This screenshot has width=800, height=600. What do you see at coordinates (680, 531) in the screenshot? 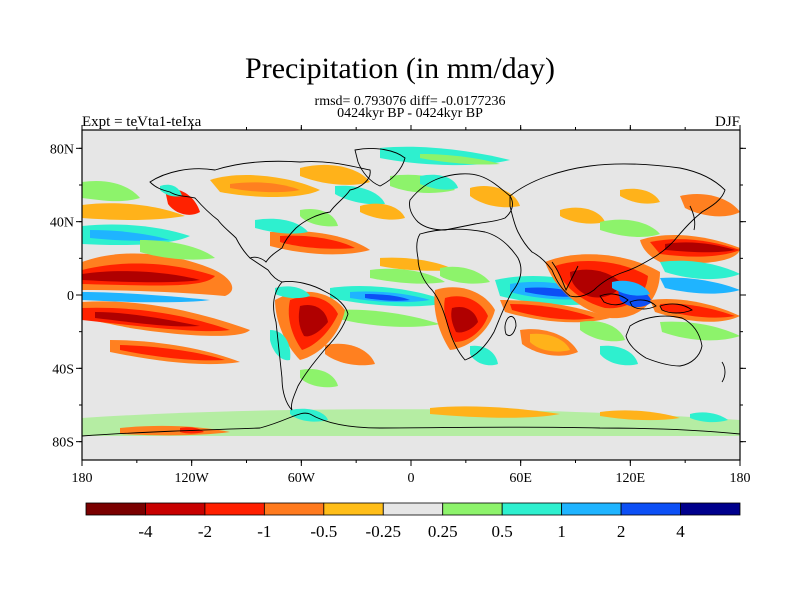
I see `colorbar-label: 4` at bounding box center [680, 531].